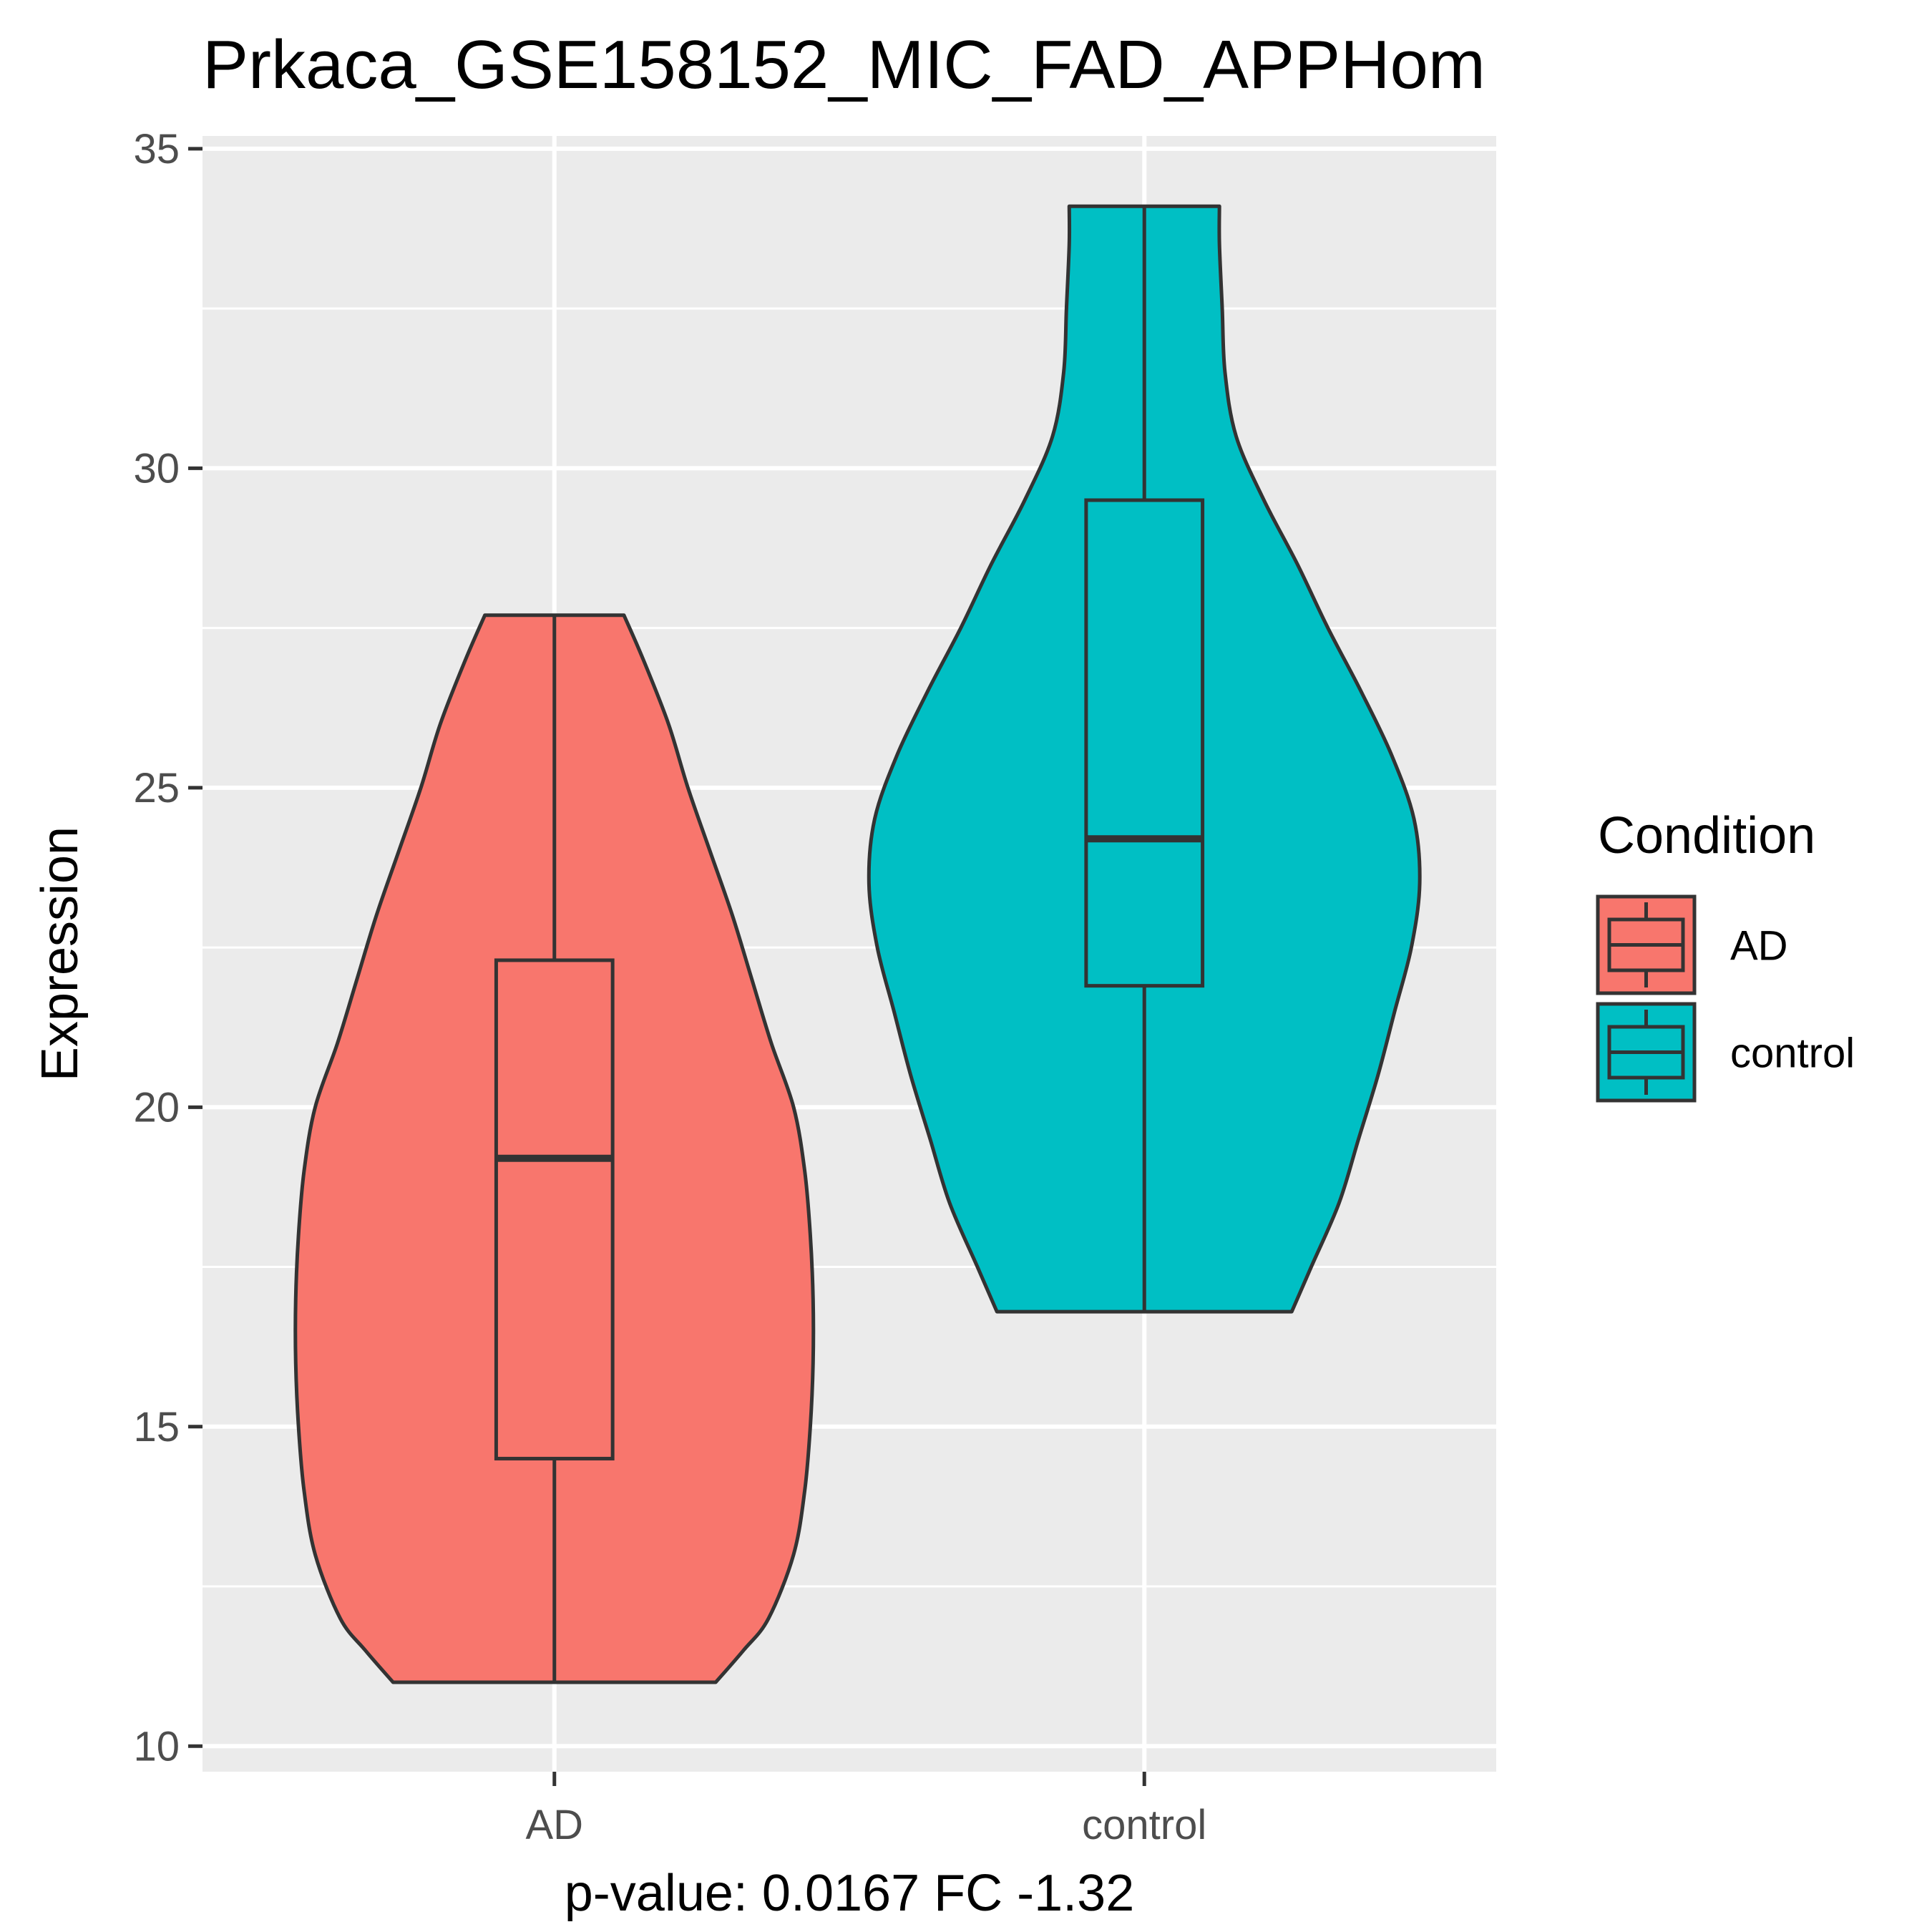  I want to click on x-tick-label: AD, so click(554, 1825).